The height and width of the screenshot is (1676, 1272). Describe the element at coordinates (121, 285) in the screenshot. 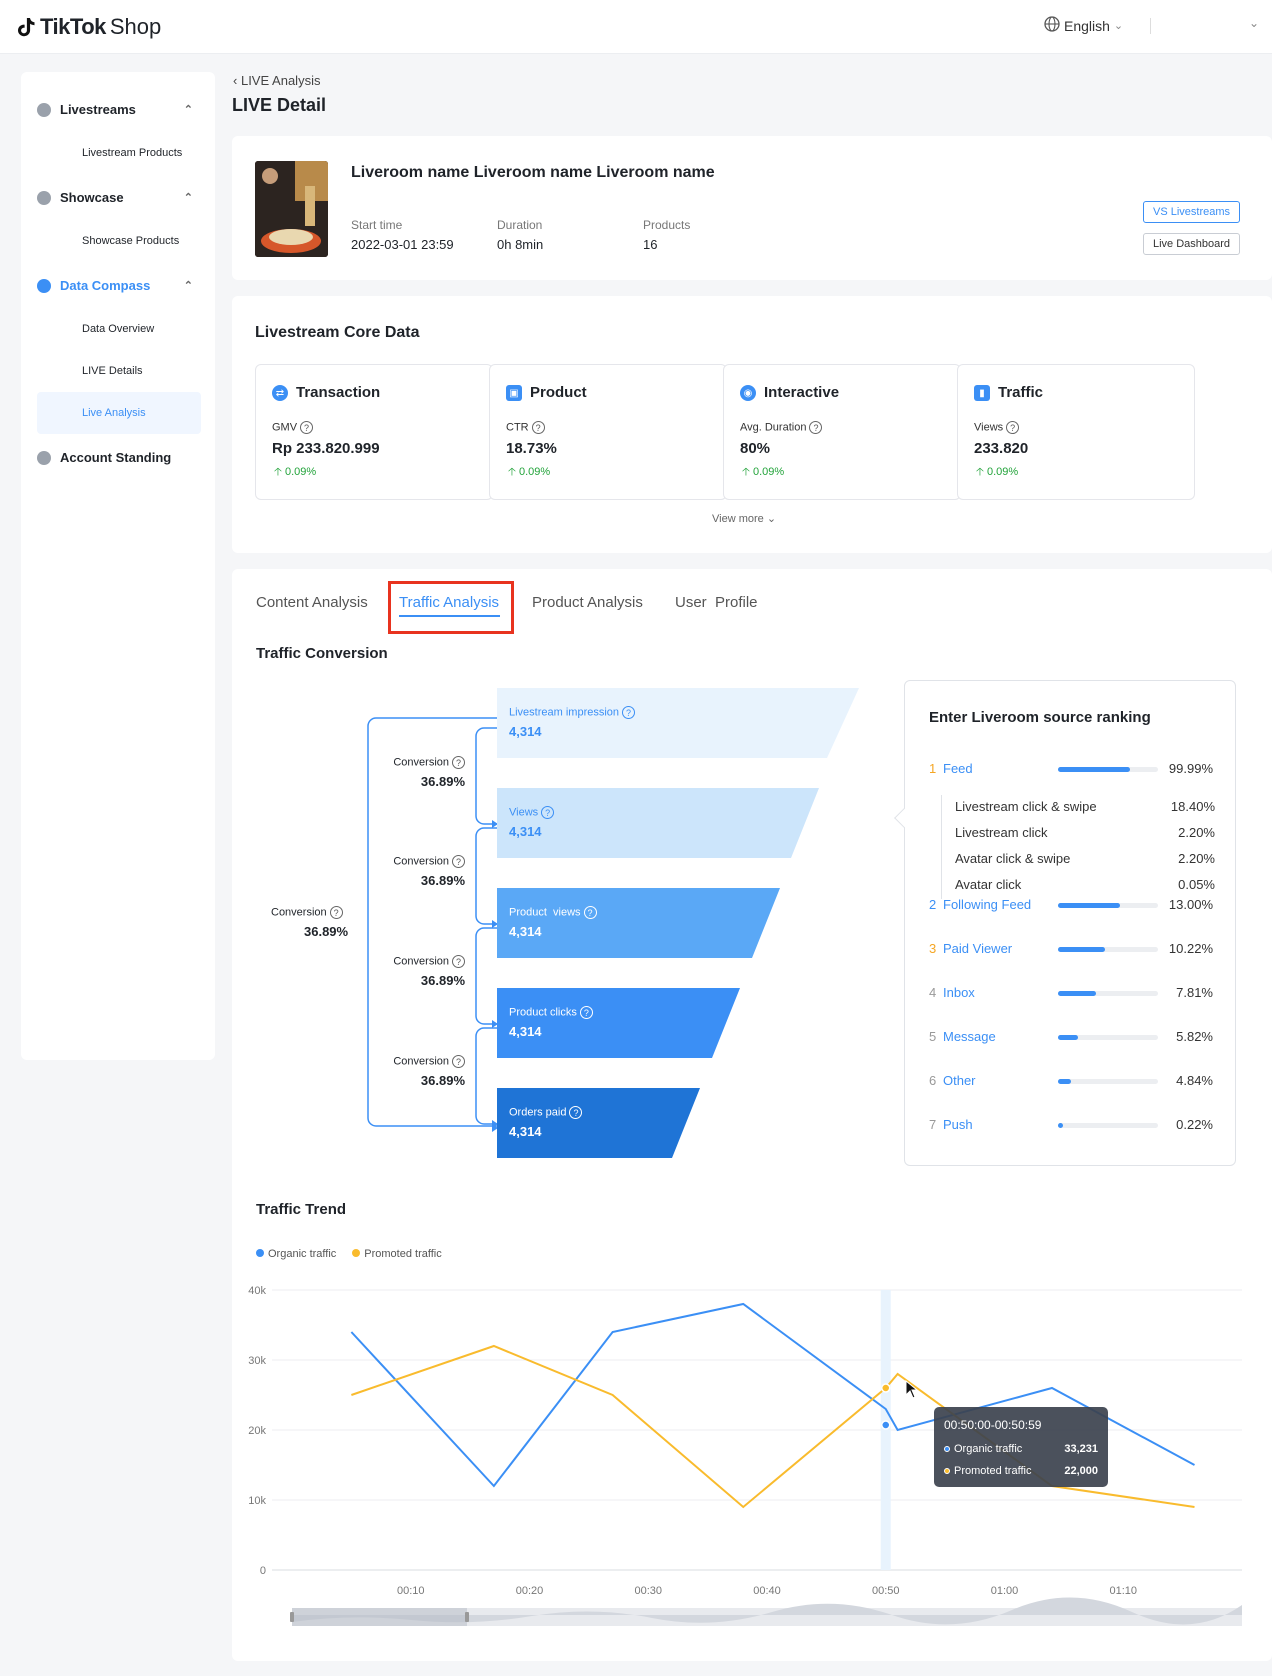

I see `sidebar-group-data-compass: Data Compass ⌃` at that location.